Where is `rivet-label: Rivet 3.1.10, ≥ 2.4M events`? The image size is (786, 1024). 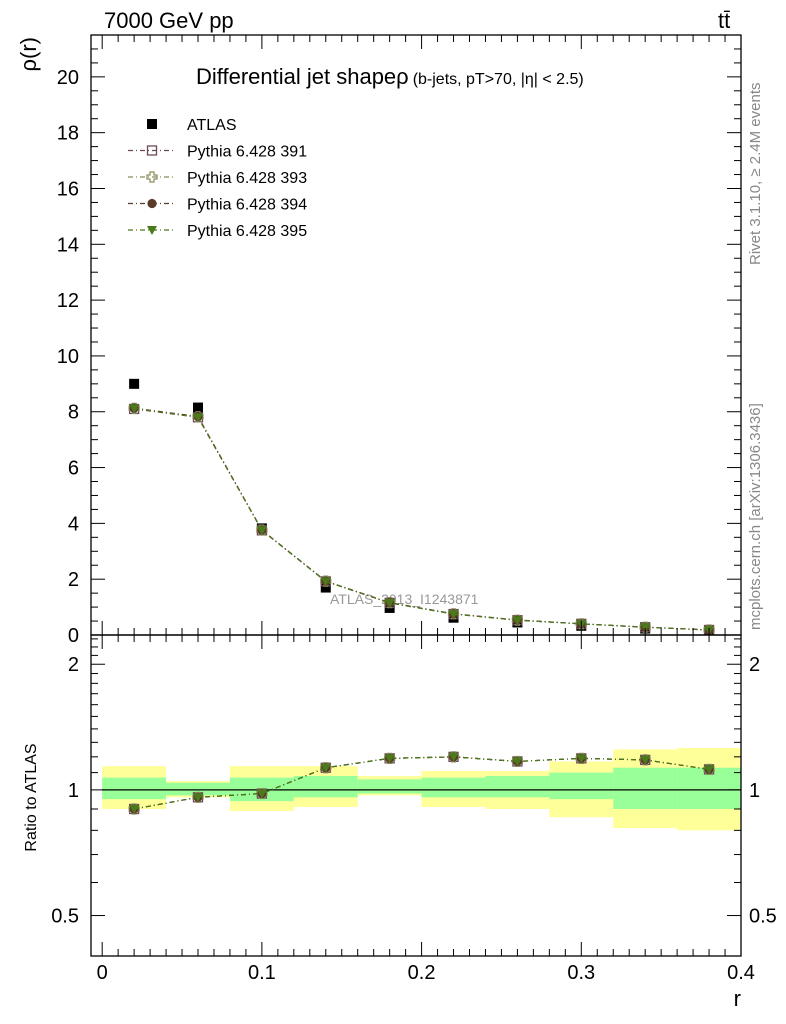
rivet-label: Rivet 3.1.10, ≥ 2.4M events is located at coordinates (755, 174).